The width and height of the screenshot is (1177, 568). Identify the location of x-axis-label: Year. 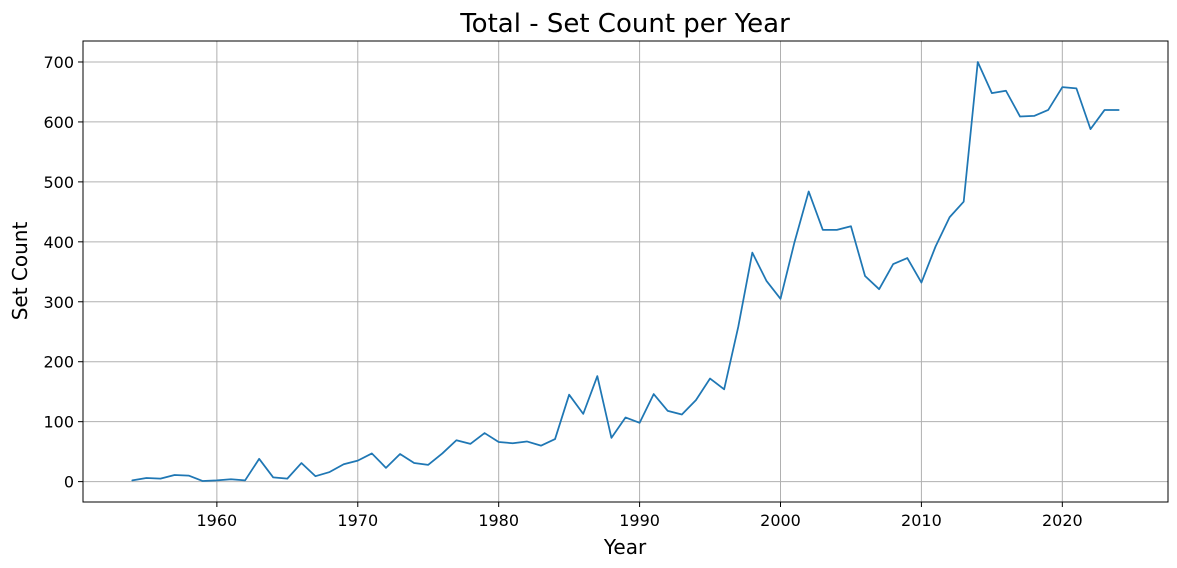
(625, 547).